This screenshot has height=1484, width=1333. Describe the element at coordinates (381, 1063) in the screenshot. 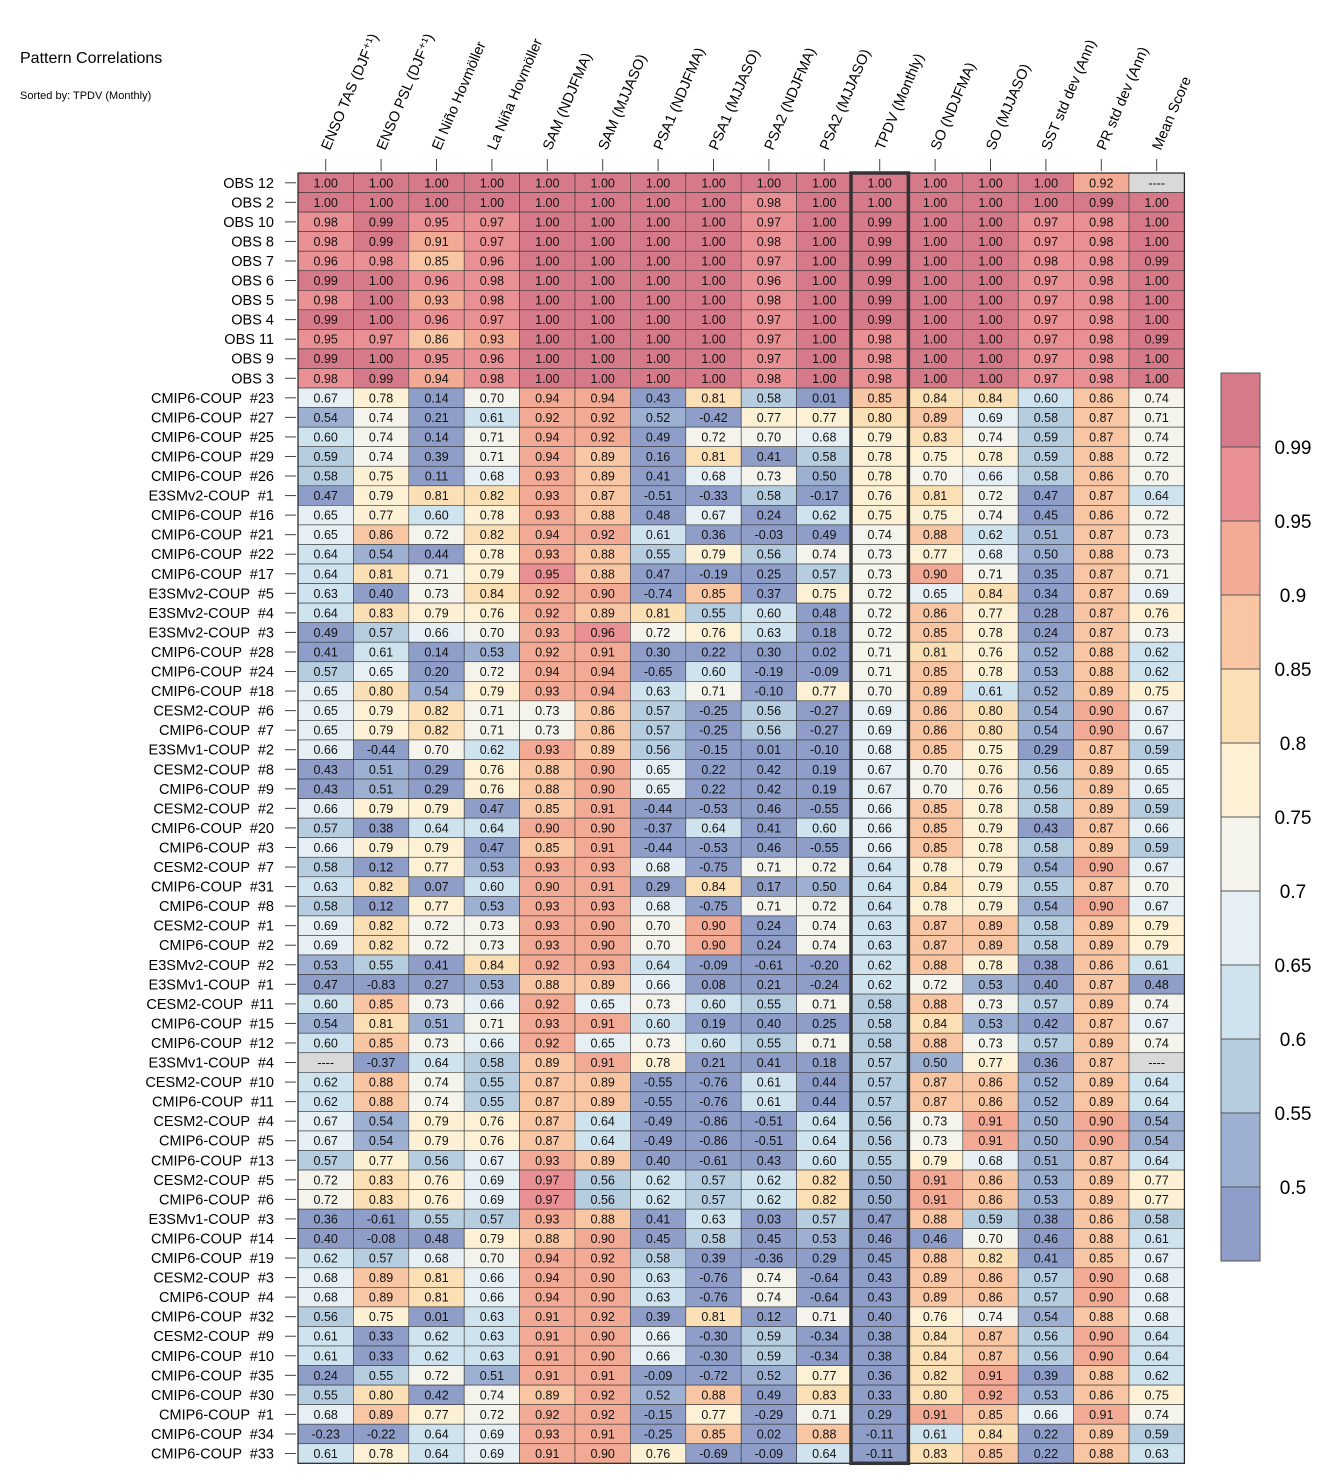

I see `cell-value: -0.37` at that location.